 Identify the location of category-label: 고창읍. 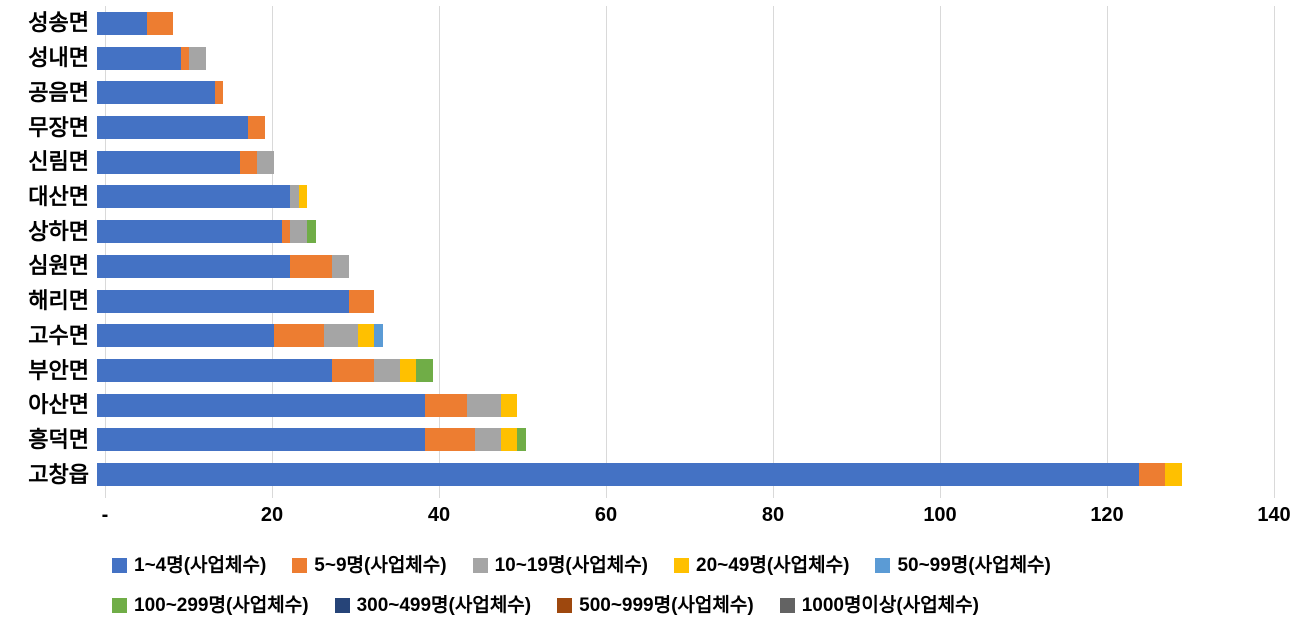
(58, 474).